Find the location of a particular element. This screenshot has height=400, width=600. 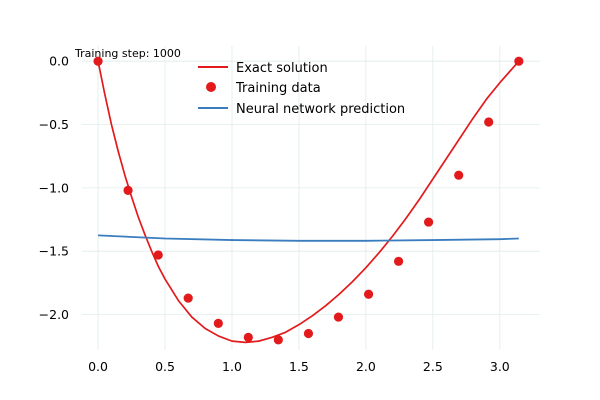

x-tick-label: 0.5 is located at coordinates (165, 366).